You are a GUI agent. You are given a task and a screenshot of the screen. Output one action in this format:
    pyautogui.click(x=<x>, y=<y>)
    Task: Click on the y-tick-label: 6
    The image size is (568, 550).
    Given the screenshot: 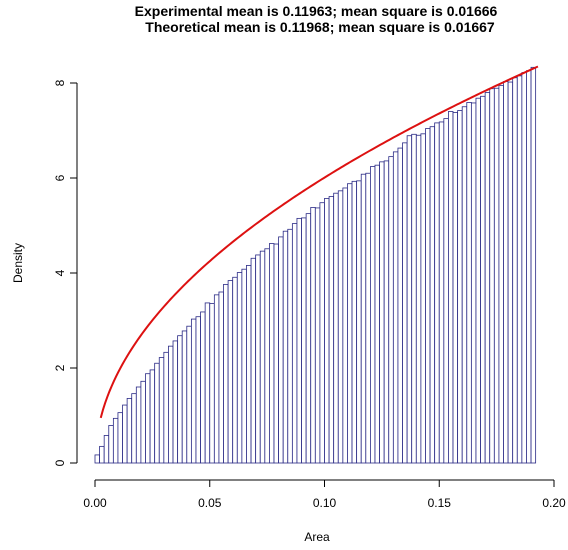 What is the action you would take?
    pyautogui.click(x=60, y=177)
    